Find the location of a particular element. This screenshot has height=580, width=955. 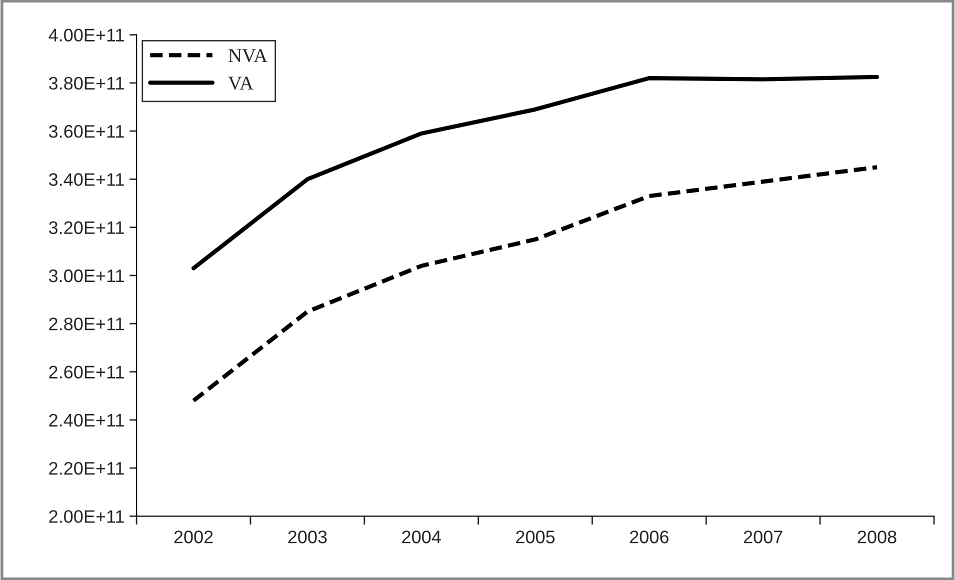

y-tick-label: 3.00E+11 is located at coordinates (86, 275).